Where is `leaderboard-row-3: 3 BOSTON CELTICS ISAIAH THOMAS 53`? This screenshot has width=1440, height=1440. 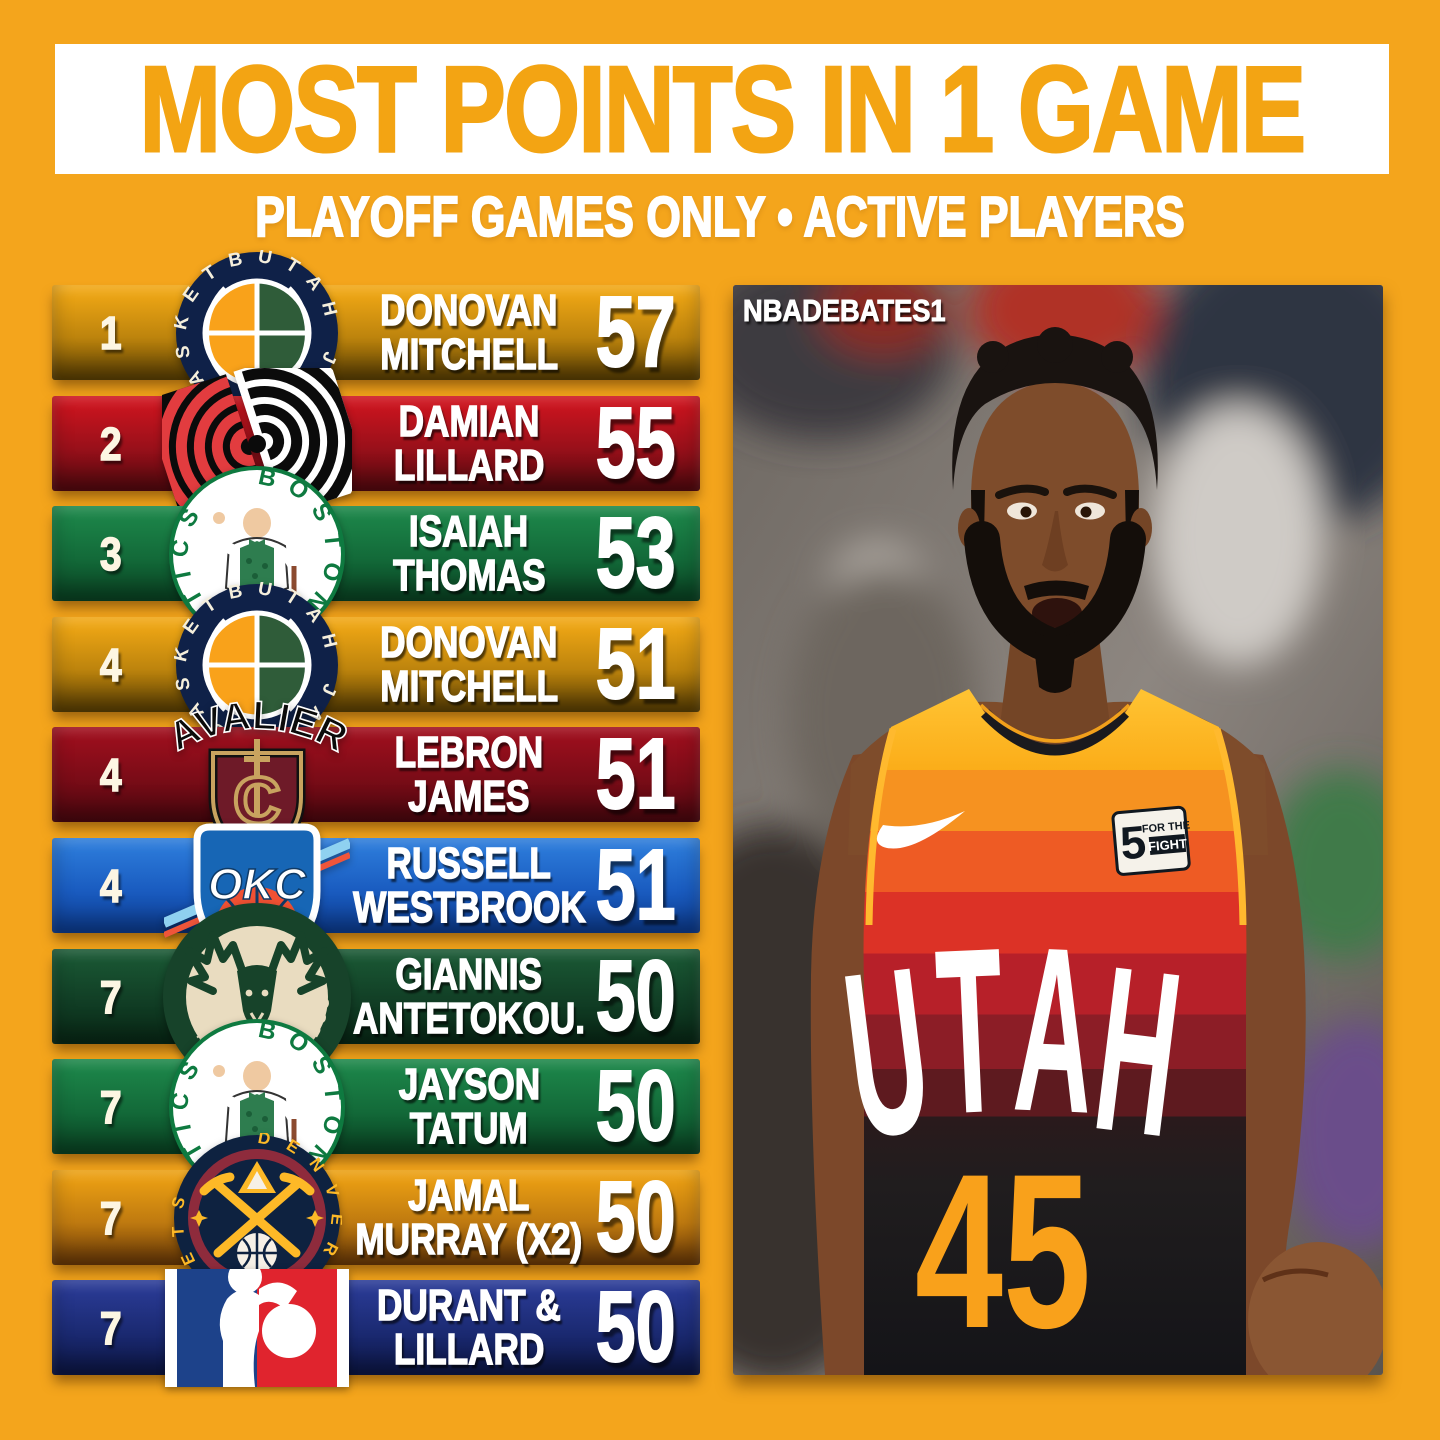 leaderboard-row-3: 3 BOSTON CELTICS ISAIAH THOMAS 53 is located at coordinates (376, 553).